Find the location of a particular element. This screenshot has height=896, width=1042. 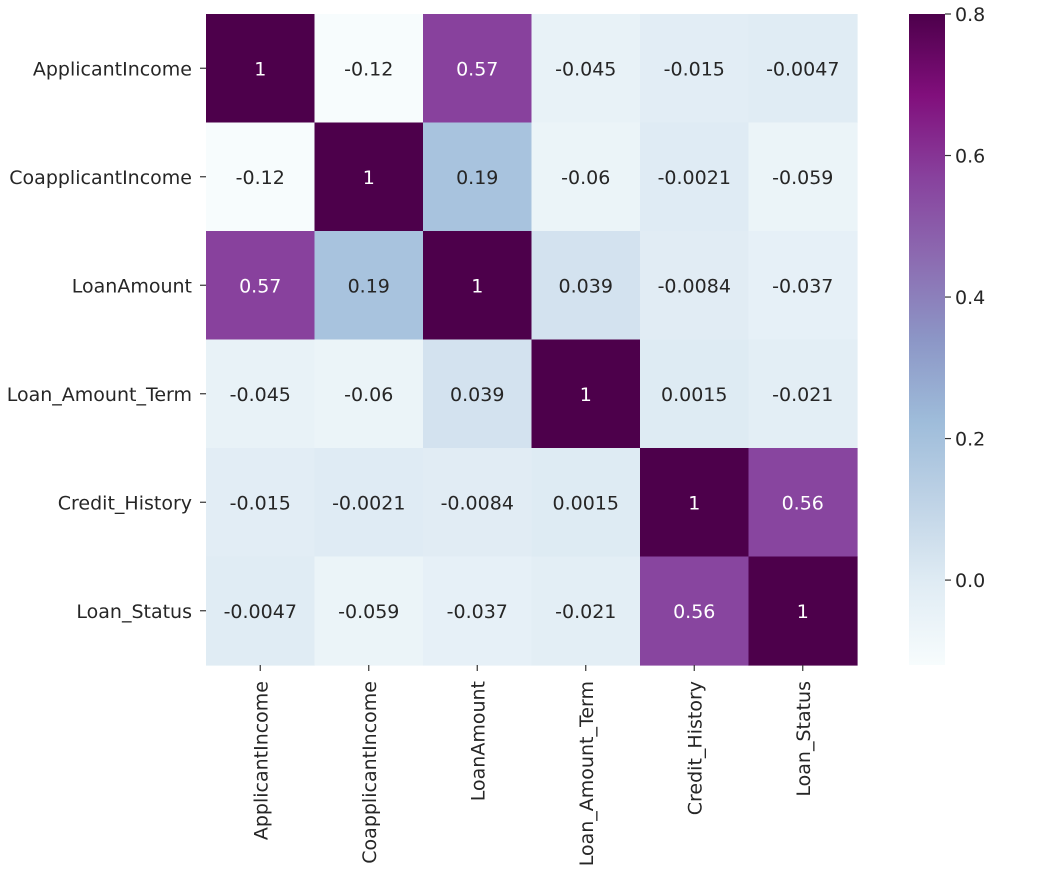

y-tick-label: Loan_Status is located at coordinates (134, 612).